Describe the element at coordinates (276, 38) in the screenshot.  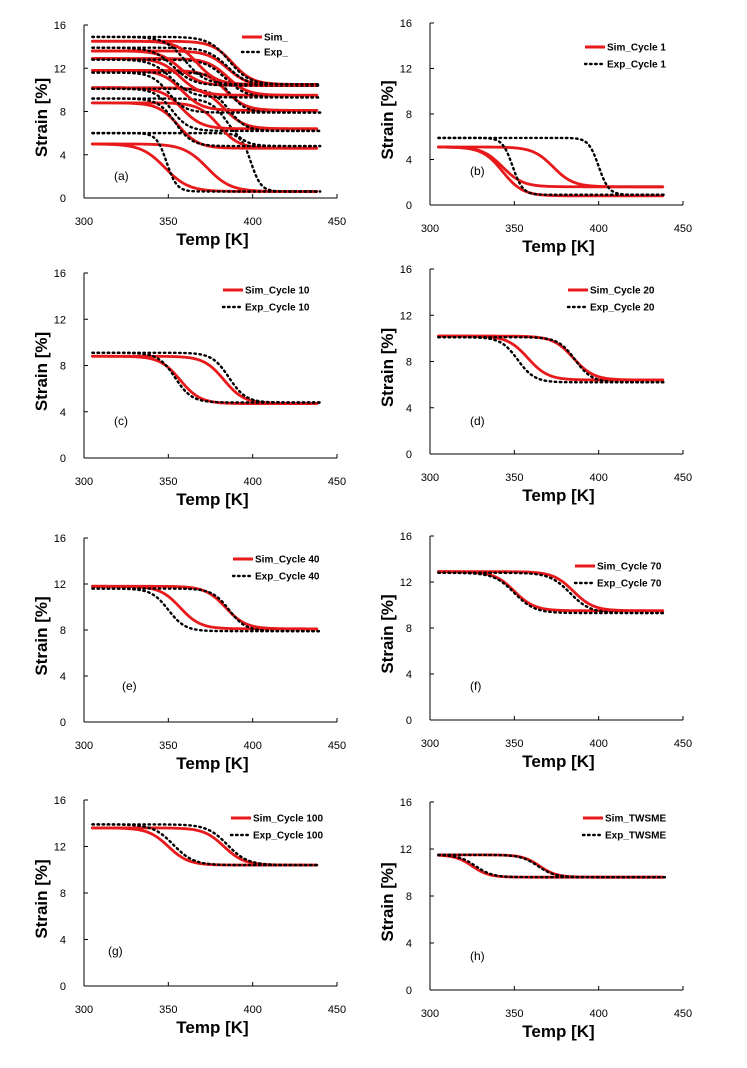
I see `legend-sim-label: Sim_` at that location.